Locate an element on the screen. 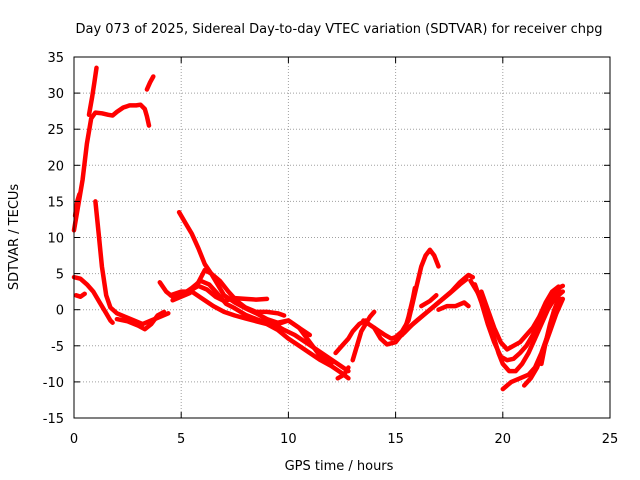  series-s16 is located at coordinates (363, 336).